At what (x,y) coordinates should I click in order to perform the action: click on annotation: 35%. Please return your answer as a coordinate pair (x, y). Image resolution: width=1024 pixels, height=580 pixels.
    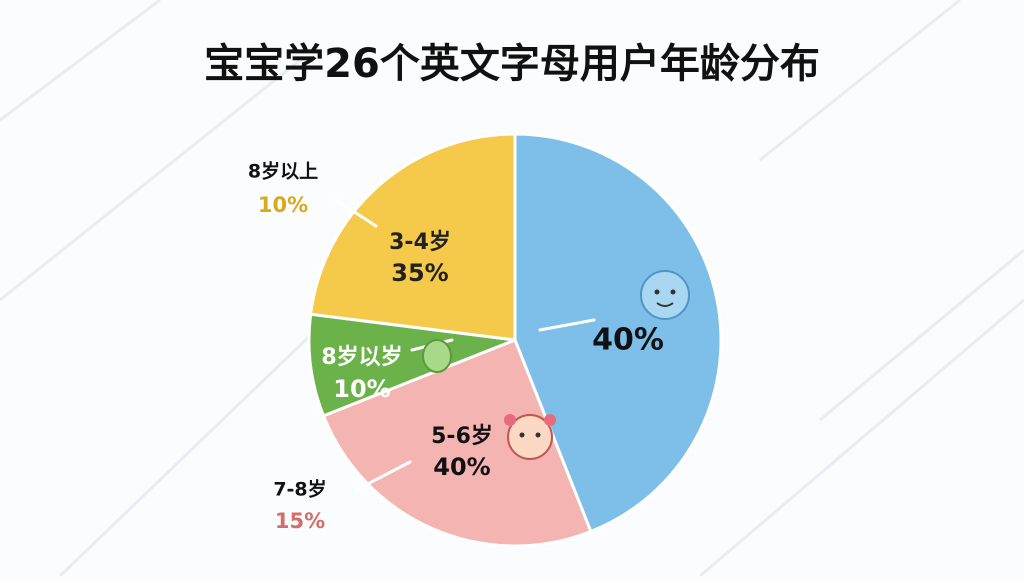
    Looking at the image, I should click on (419, 273).